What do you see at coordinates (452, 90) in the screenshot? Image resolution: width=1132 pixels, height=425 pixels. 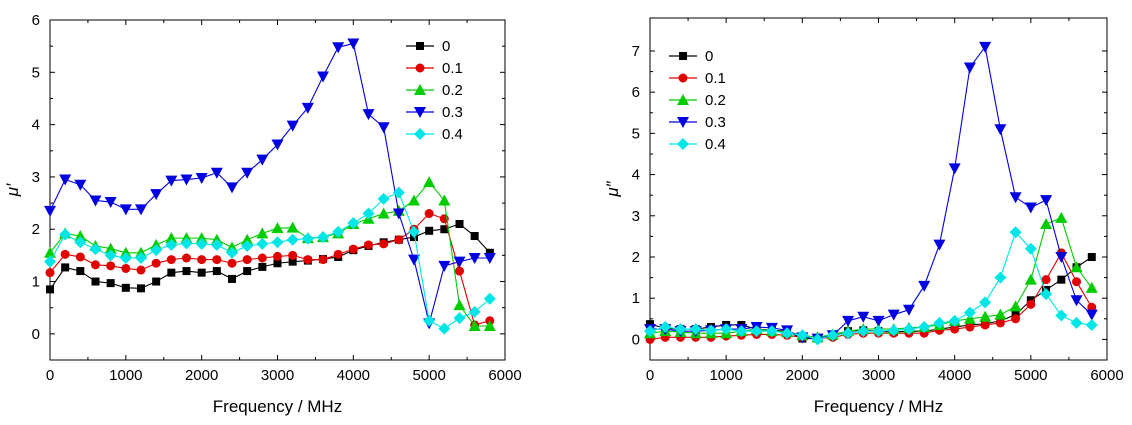 I see `legend-label: 0.2` at bounding box center [452, 90].